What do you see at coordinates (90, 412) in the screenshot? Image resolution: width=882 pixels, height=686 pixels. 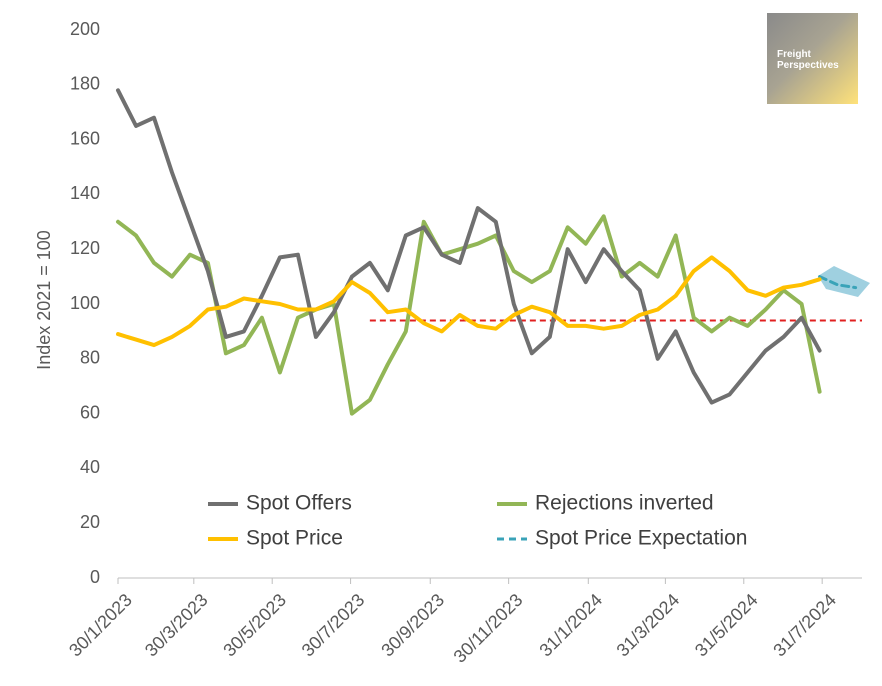 I see `y-tick-label: 60` at bounding box center [90, 412].